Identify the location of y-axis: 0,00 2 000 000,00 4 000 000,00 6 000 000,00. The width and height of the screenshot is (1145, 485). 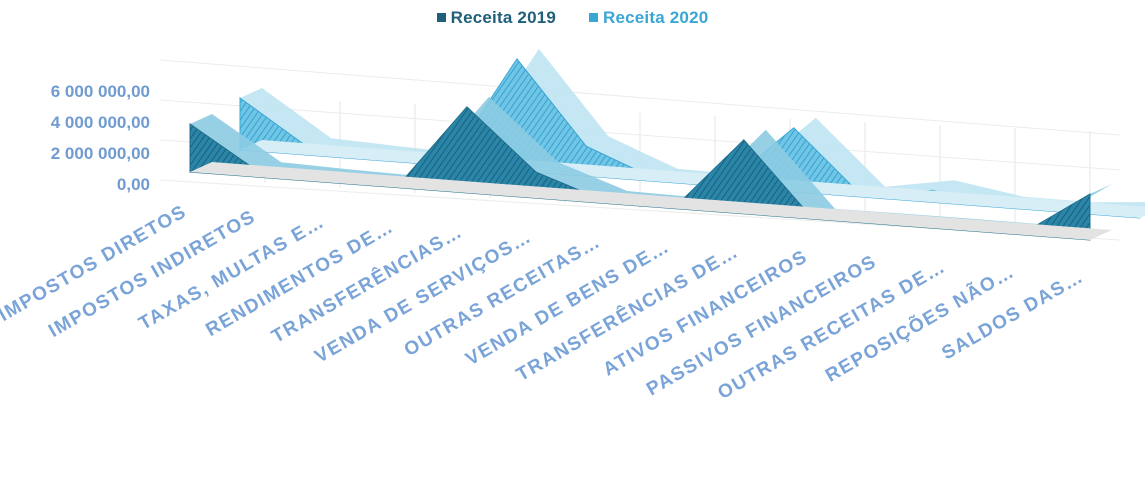
(100, 138).